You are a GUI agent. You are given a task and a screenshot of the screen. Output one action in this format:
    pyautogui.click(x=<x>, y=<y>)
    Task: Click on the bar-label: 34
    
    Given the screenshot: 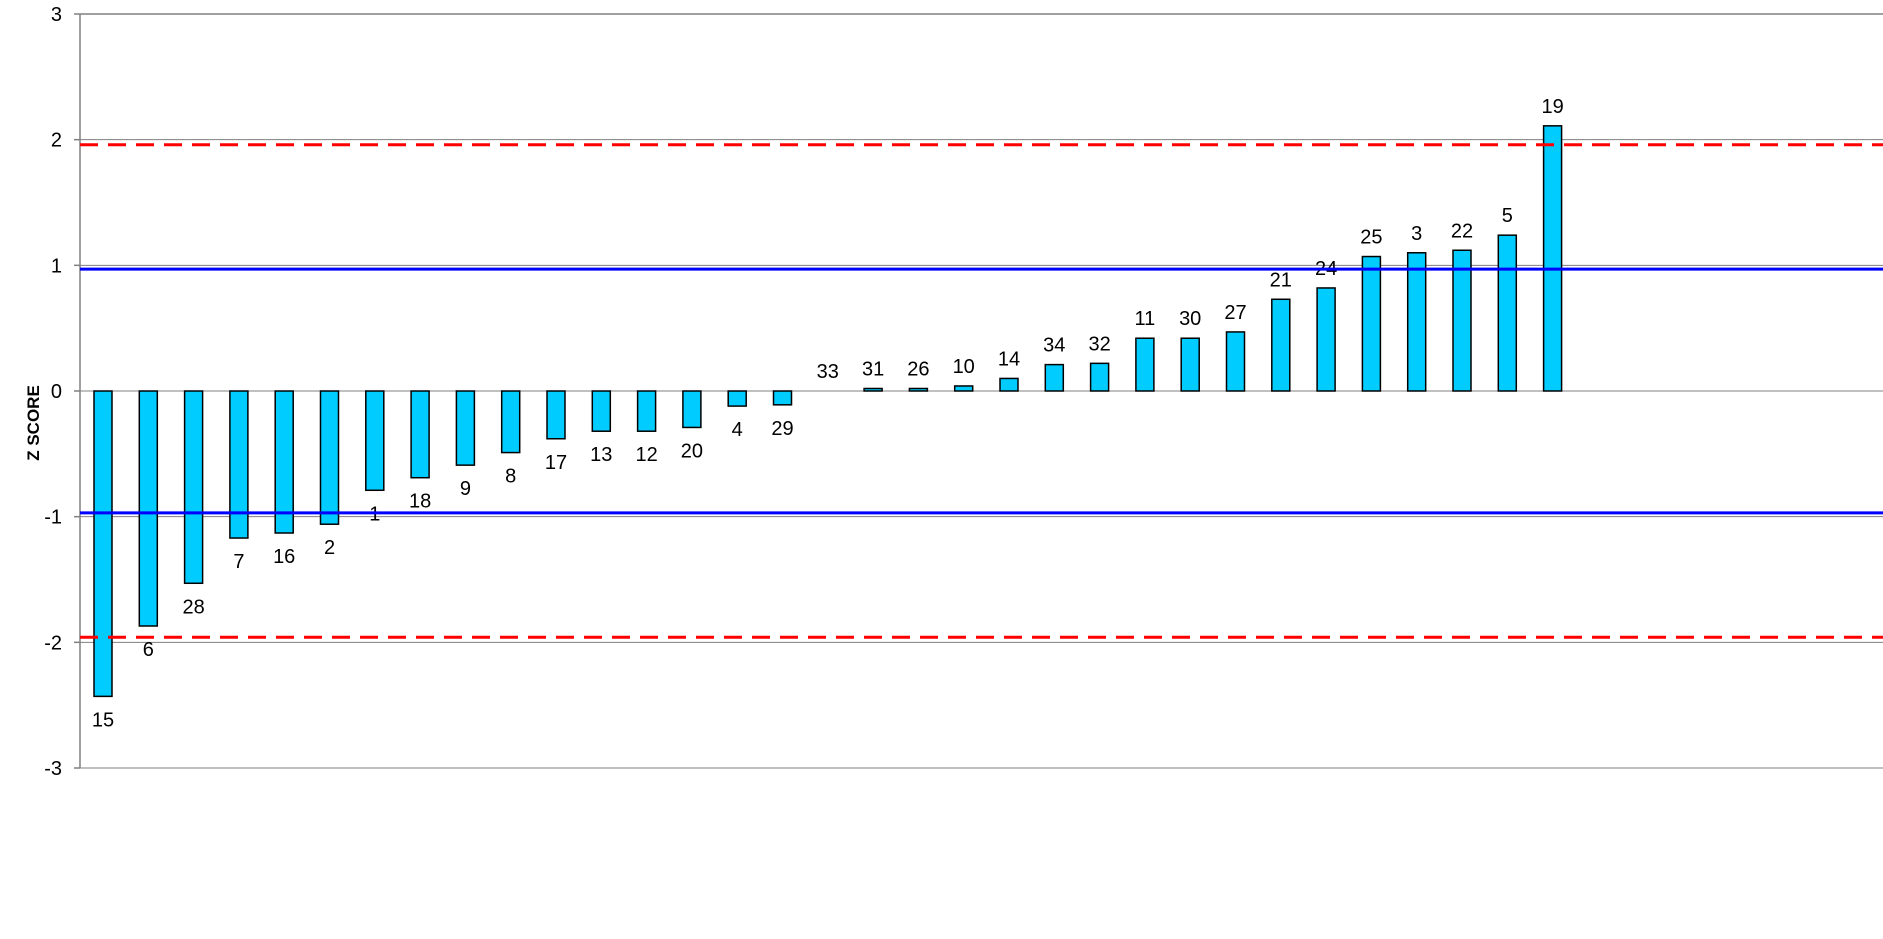 What is the action you would take?
    pyautogui.click(x=1054, y=346)
    